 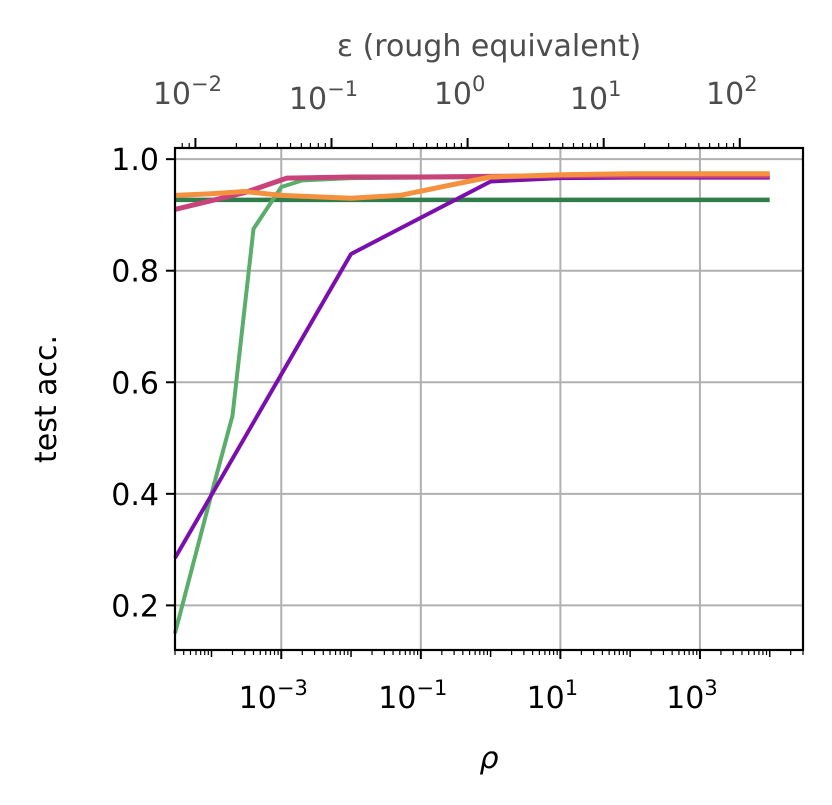 What do you see at coordinates (135, 383) in the screenshot?
I see `y-tick-label-2: 0.6` at bounding box center [135, 383].